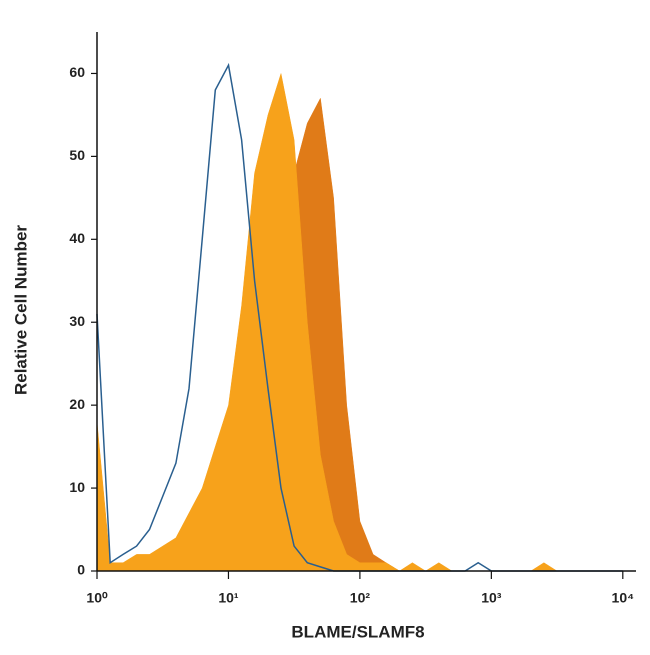  I want to click on x-tick-label: 10³, so click(491, 598).